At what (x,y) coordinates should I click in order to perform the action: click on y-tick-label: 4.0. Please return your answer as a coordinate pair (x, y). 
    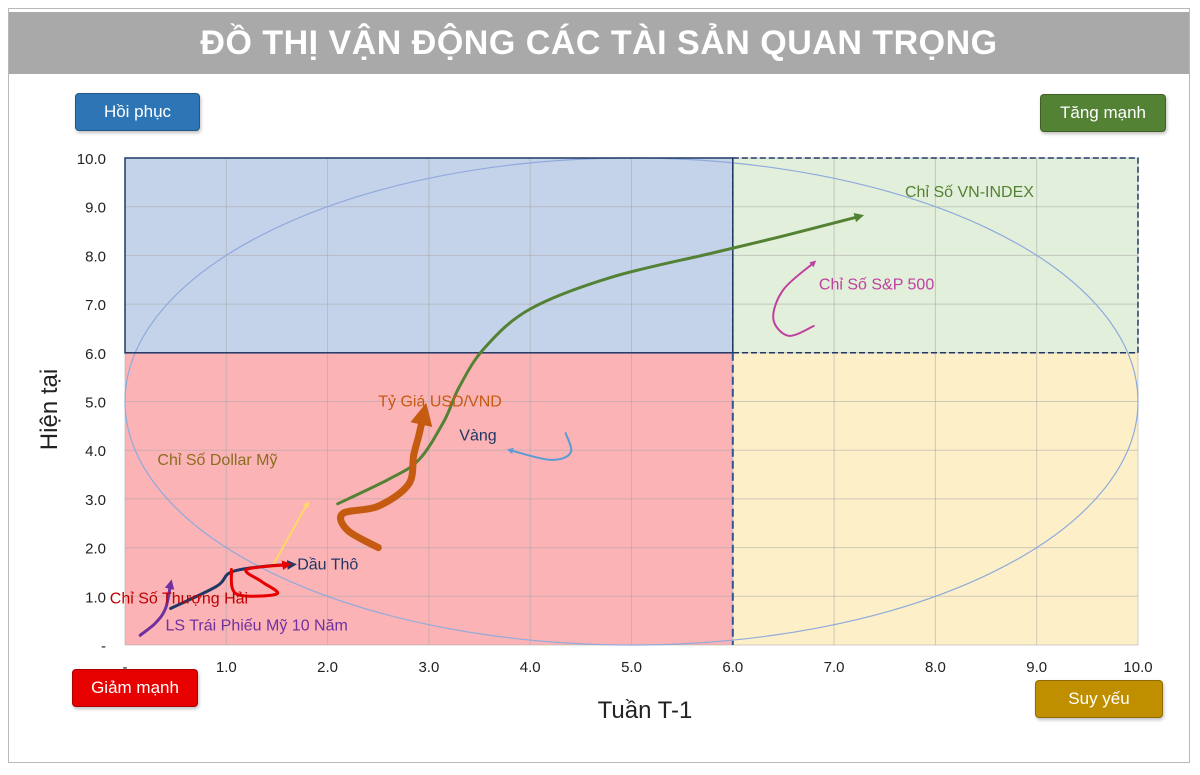
    Looking at the image, I should click on (95, 451).